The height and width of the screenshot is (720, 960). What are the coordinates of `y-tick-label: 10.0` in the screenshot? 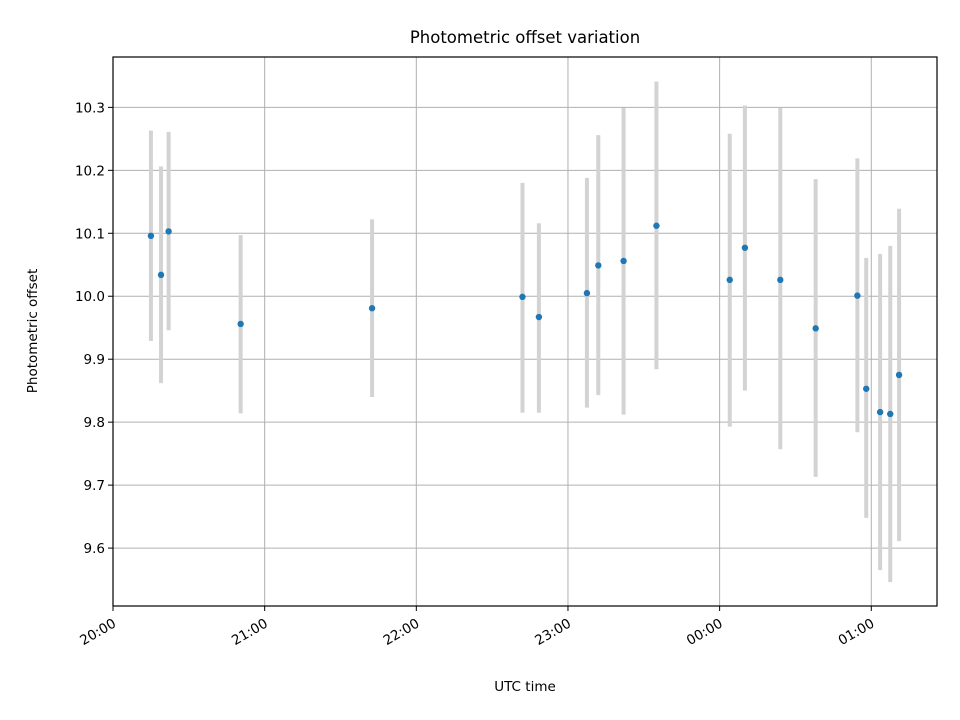 It's located at (90, 297).